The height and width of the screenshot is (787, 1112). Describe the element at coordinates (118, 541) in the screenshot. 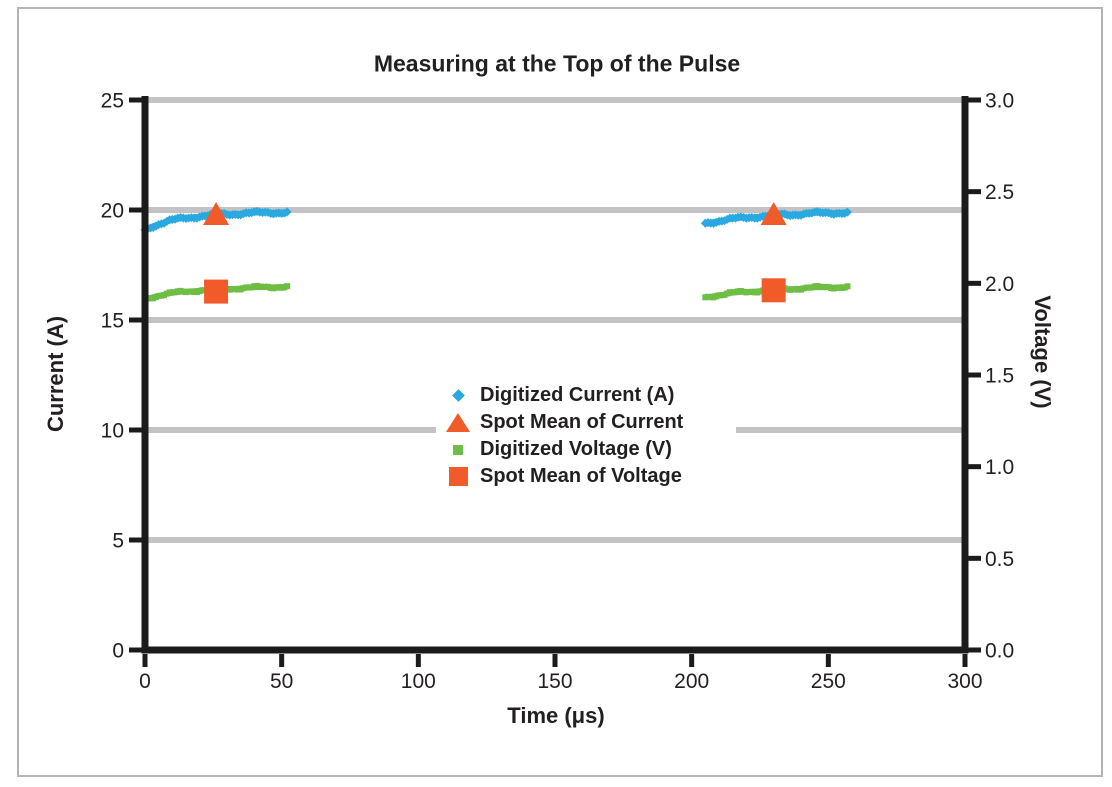

I see `y-left-tick-label: 5` at that location.